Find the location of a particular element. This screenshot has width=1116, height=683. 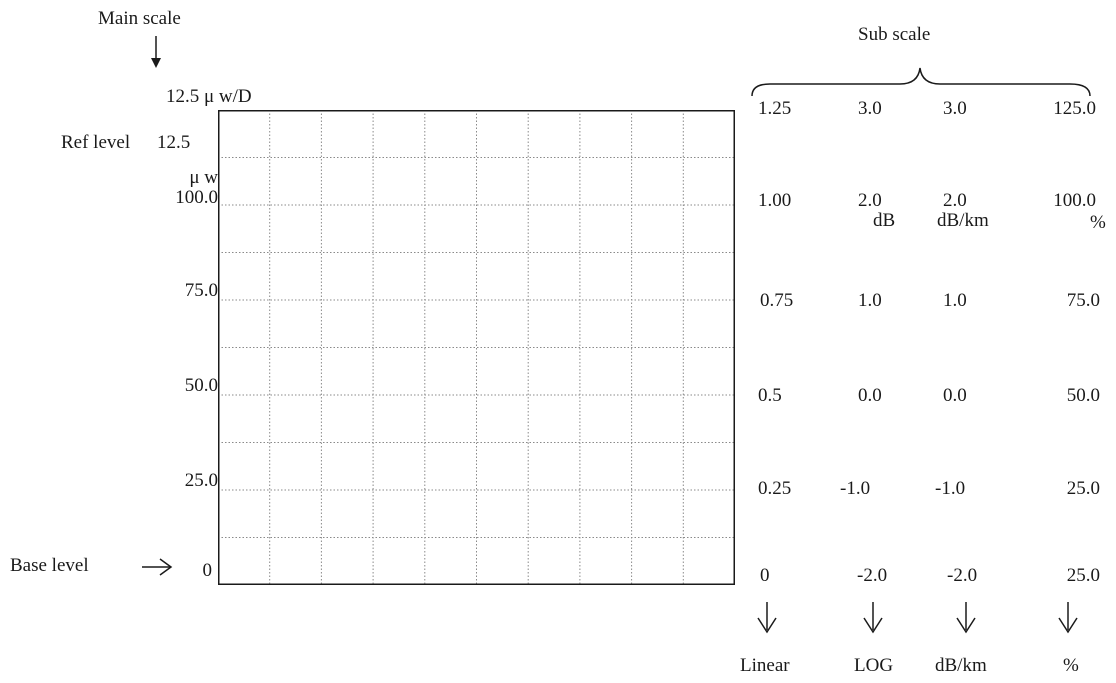

percent-value: 75.0 is located at coordinates (1083, 300).